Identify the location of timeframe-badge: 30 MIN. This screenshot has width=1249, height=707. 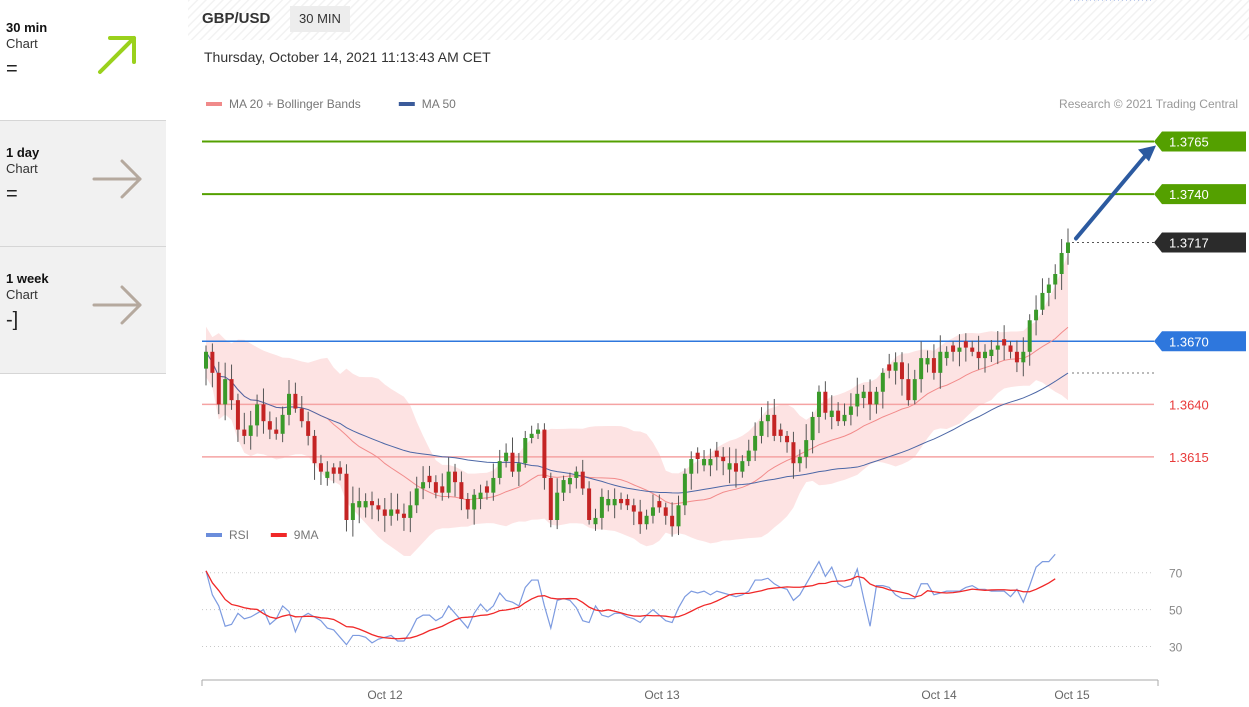
(320, 19).